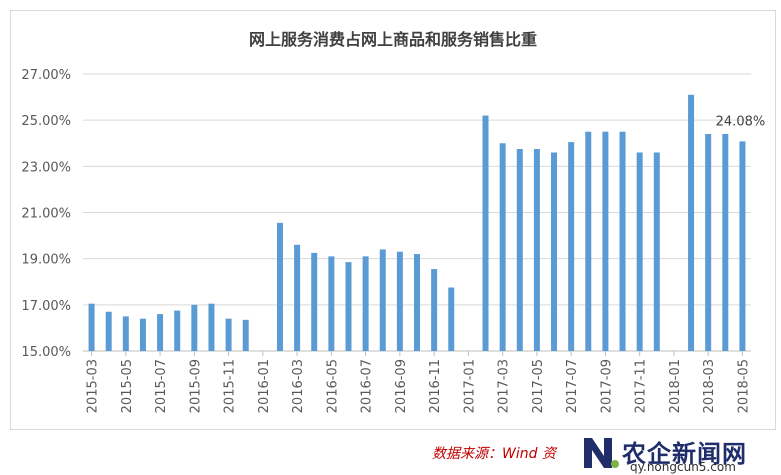  Describe the element at coordinates (684, 454) in the screenshot. I see `watermark-name: 农企新闻网` at that location.